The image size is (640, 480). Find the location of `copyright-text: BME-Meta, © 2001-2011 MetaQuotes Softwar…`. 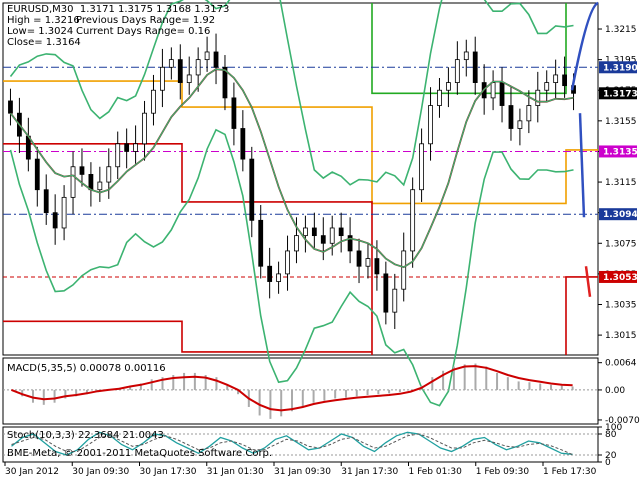

copyright-text: BME-Meta, © 2001-2011 MetaQuotes Softwar… is located at coordinates (140, 453).